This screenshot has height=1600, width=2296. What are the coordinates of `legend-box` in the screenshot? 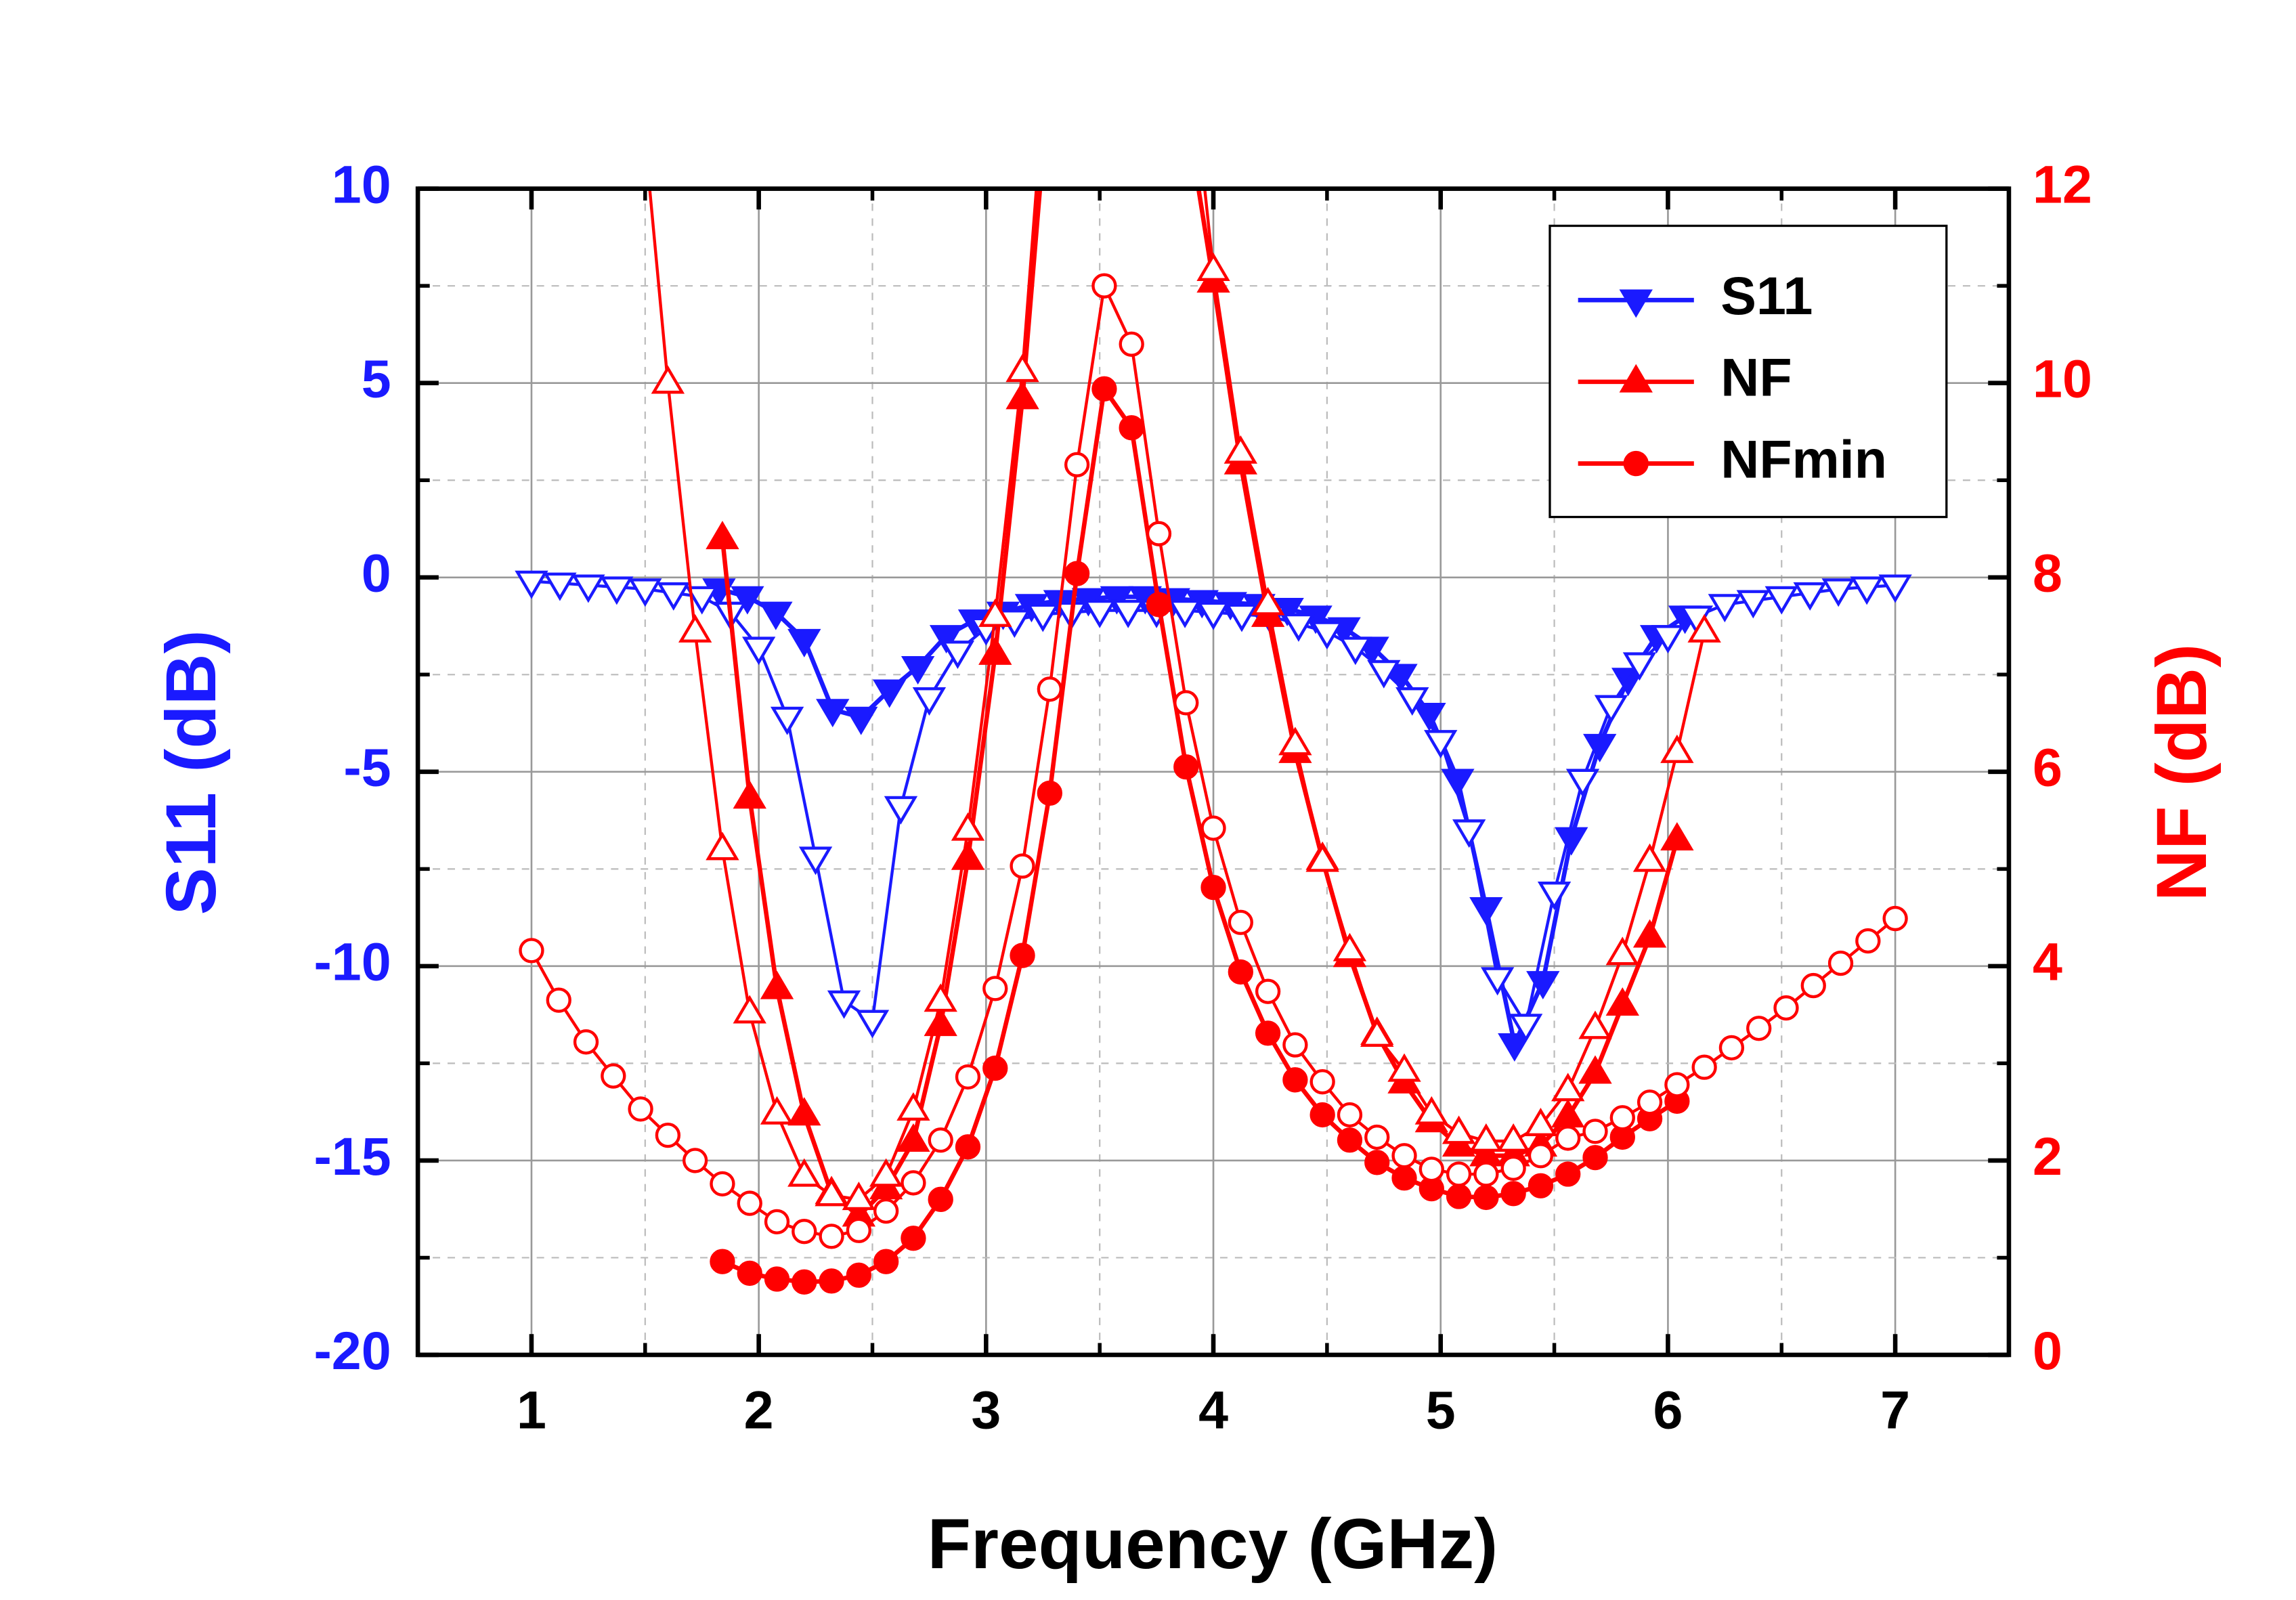 It's located at (1748, 371).